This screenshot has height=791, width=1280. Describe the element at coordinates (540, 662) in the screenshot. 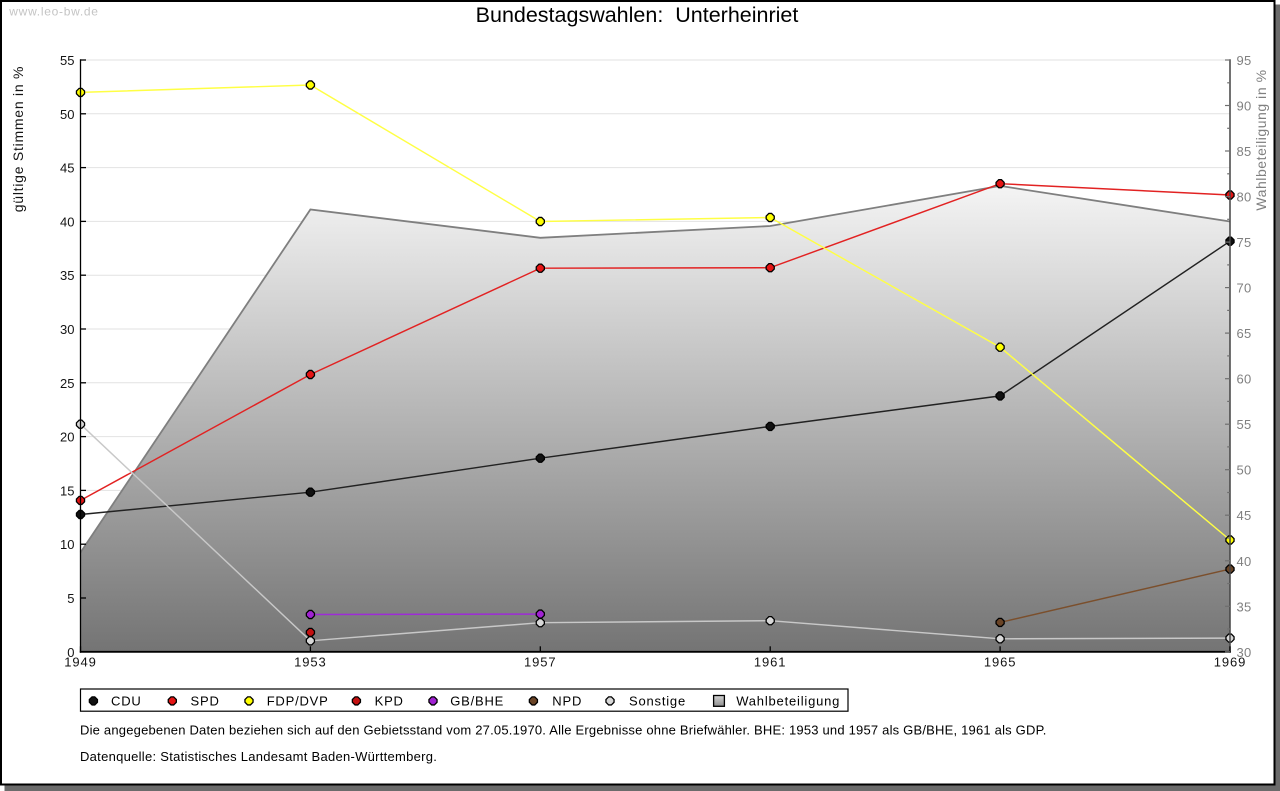

I see `svg-text: 1957` at that location.